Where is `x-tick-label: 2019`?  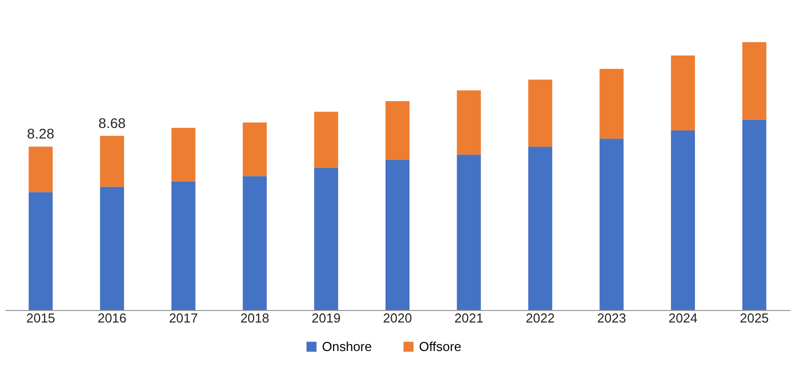
x-tick-label: 2019 is located at coordinates (326, 318).